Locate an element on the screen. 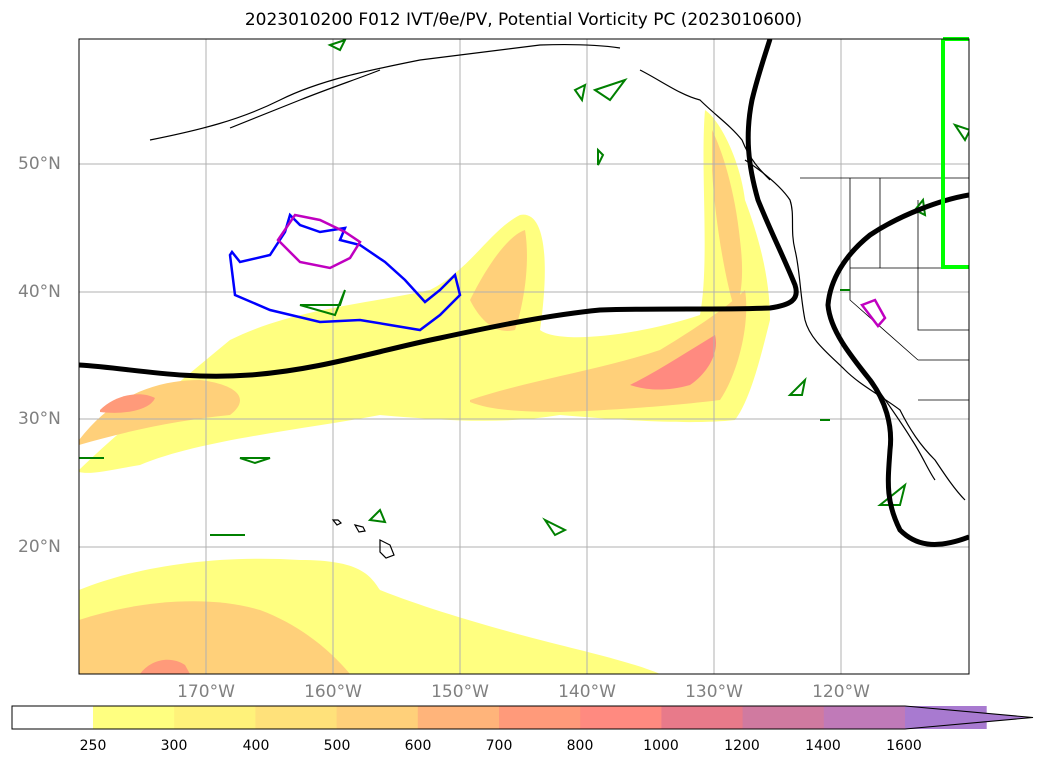 This screenshot has height=767, width=1047. colorbar-tick-label: 300 is located at coordinates (174, 746).